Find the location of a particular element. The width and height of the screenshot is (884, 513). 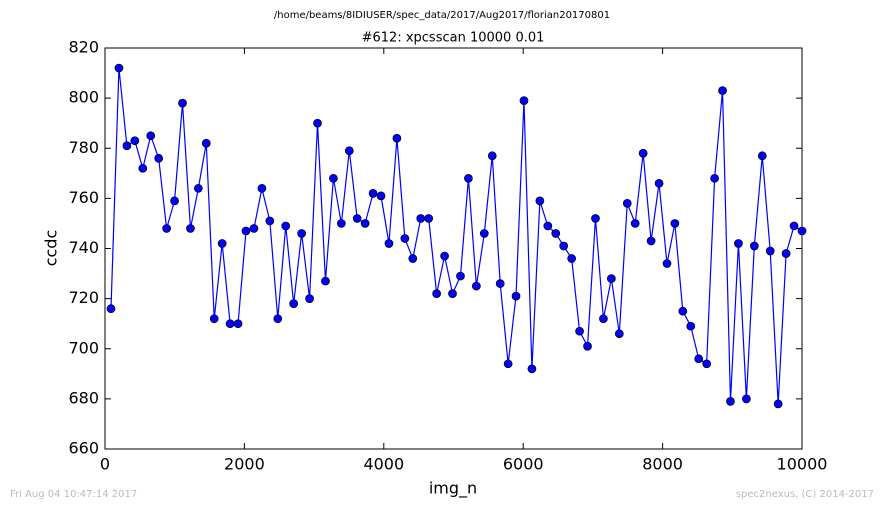

y-tick-label: 780 is located at coordinates (83, 147).